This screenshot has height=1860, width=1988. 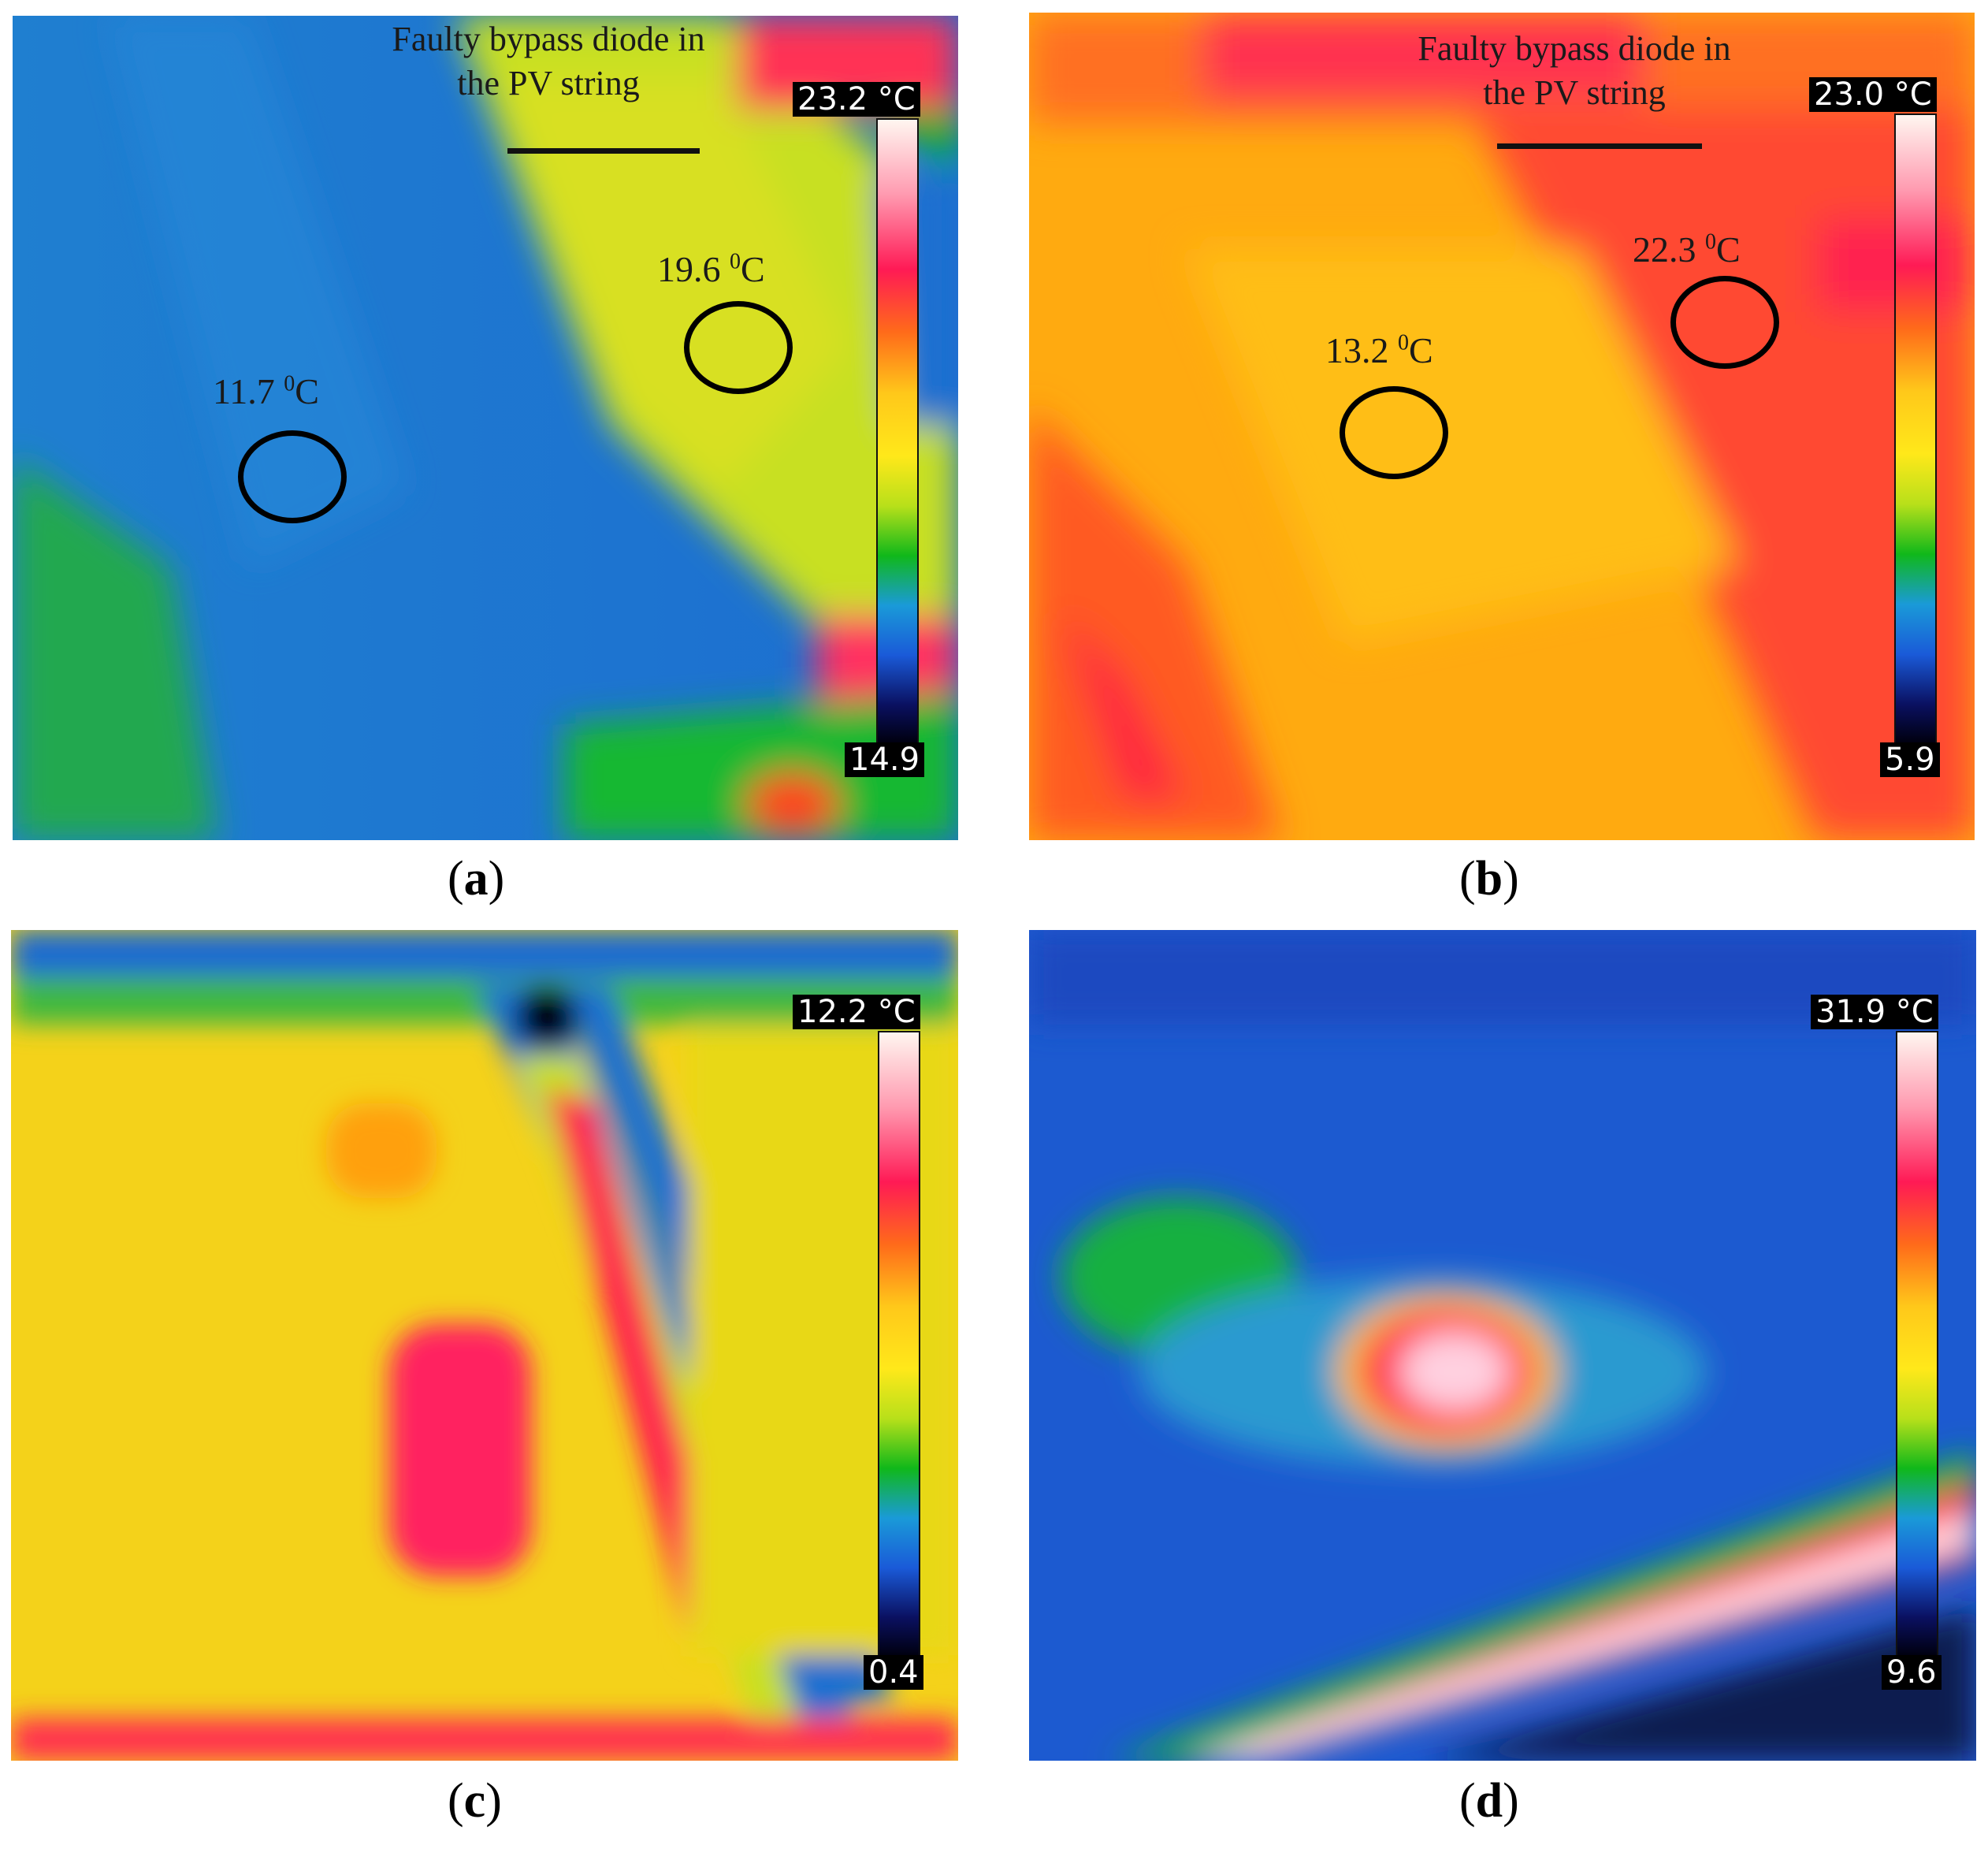 I want to click on caption-letter: d, so click(x=1489, y=1801).